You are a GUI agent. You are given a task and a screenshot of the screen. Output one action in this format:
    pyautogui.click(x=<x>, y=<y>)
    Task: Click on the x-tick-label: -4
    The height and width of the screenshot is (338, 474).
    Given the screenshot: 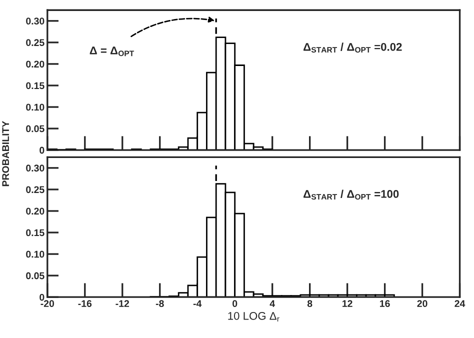 What is the action you would take?
    pyautogui.click(x=197, y=303)
    